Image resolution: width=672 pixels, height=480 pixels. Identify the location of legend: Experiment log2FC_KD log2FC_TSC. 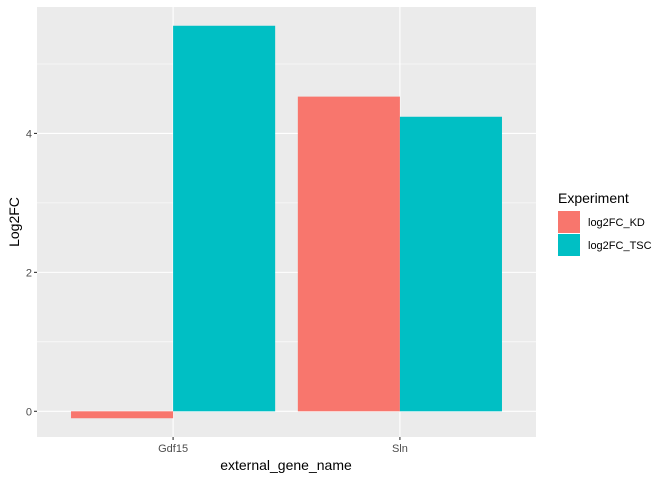
(605, 223).